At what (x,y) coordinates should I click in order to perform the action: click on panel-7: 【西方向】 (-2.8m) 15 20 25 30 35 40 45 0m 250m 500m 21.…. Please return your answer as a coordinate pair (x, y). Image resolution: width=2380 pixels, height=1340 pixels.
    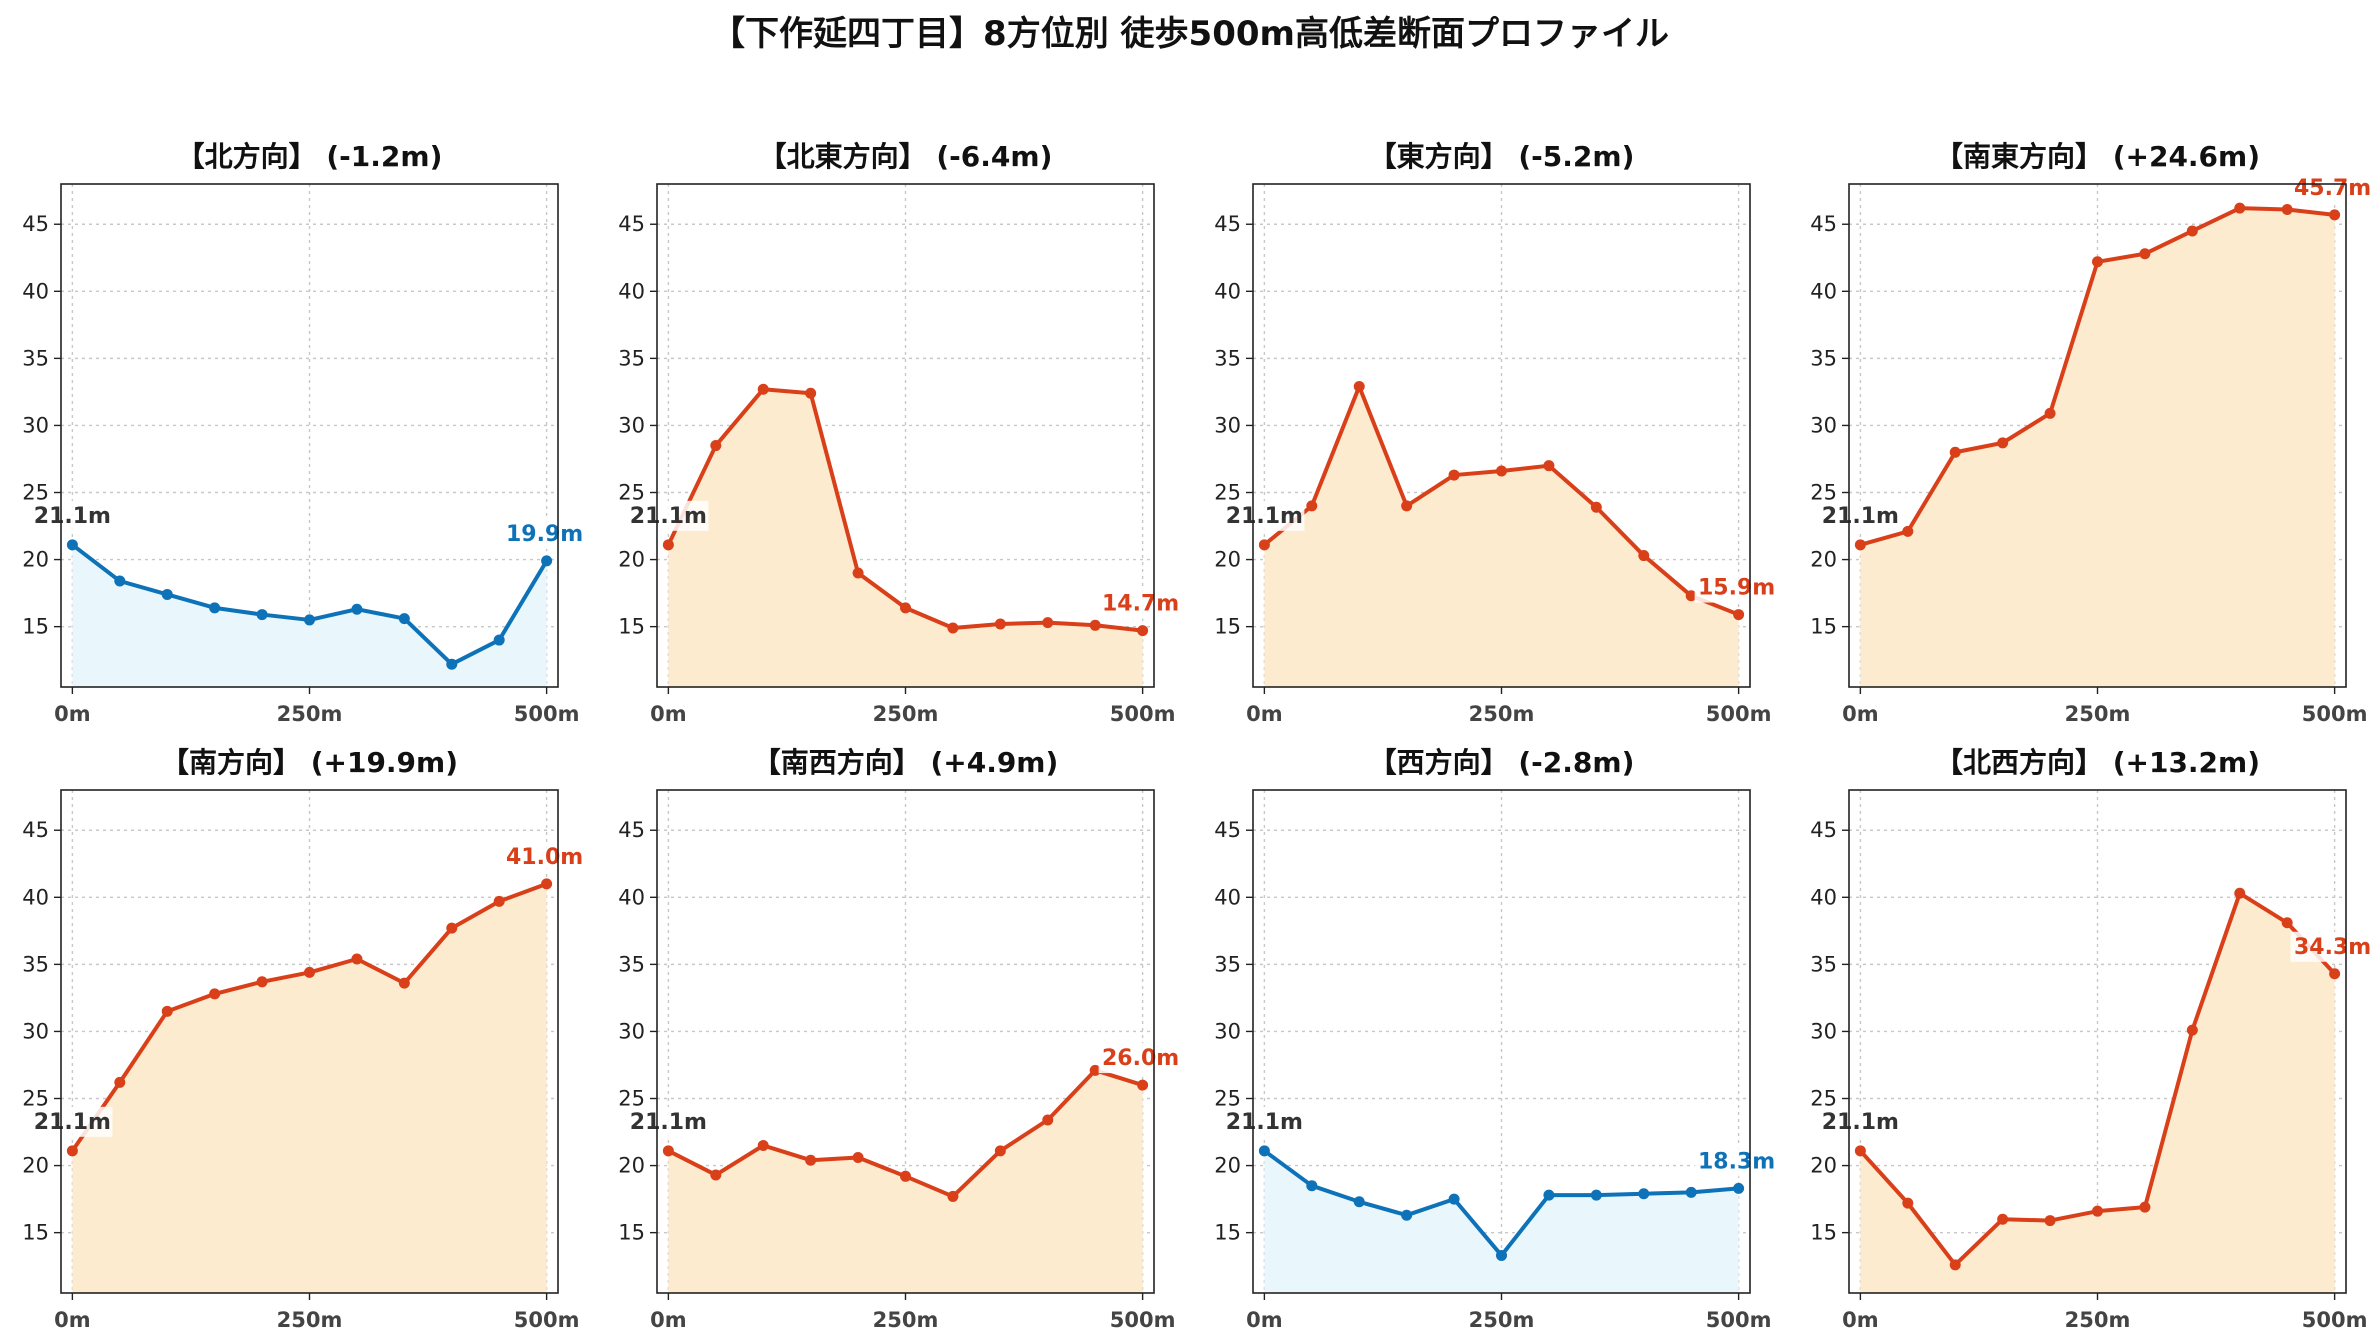
    Looking at the image, I should click on (1496, 1039).